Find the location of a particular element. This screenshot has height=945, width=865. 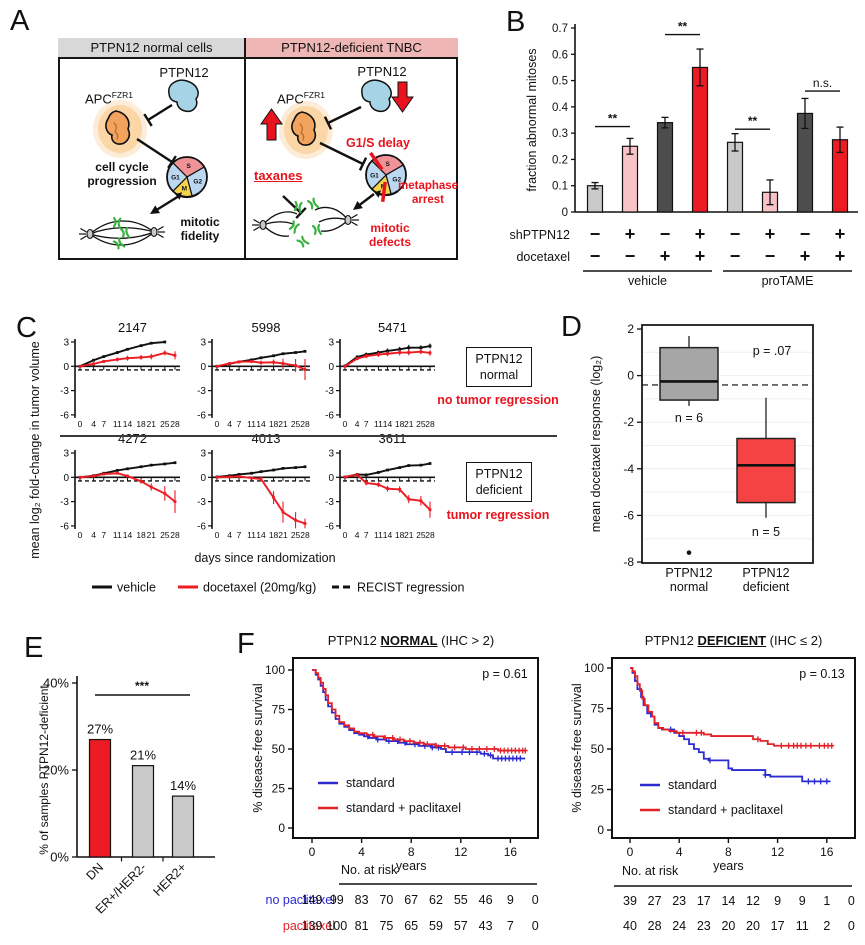

km-title-normal-pre: PTPN12 is located at coordinates (354, 640).